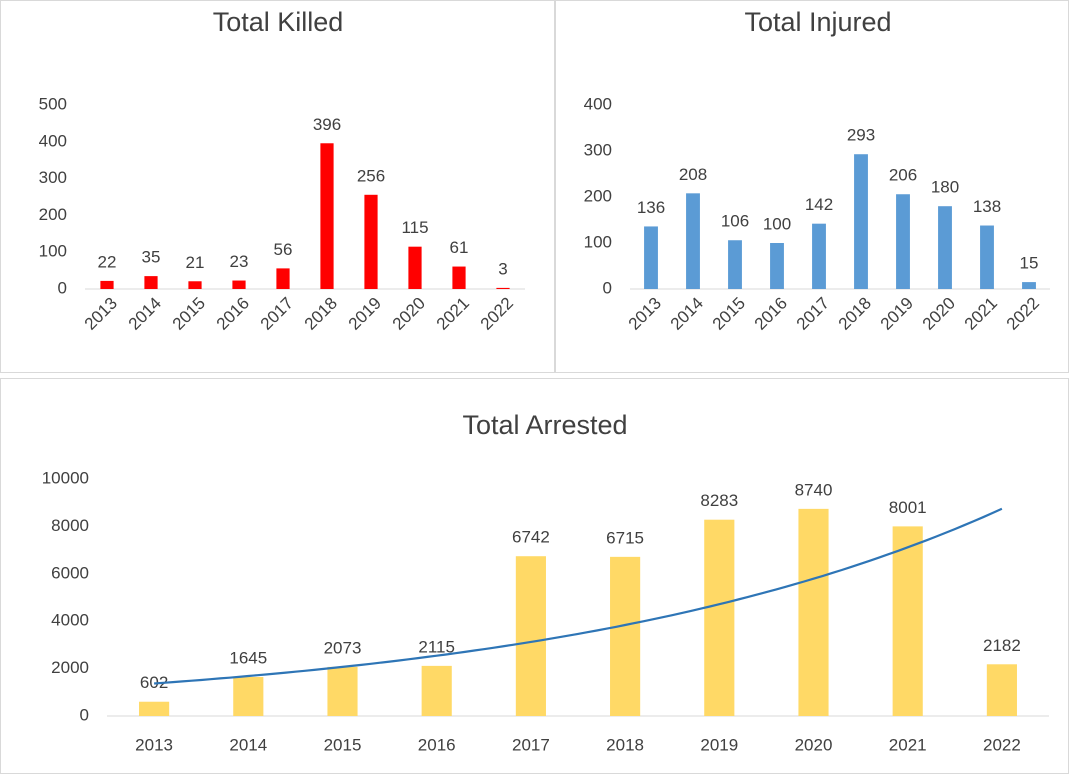 This screenshot has width=1070, height=774. I want to click on y-tick-label: 2000, so click(70, 667).